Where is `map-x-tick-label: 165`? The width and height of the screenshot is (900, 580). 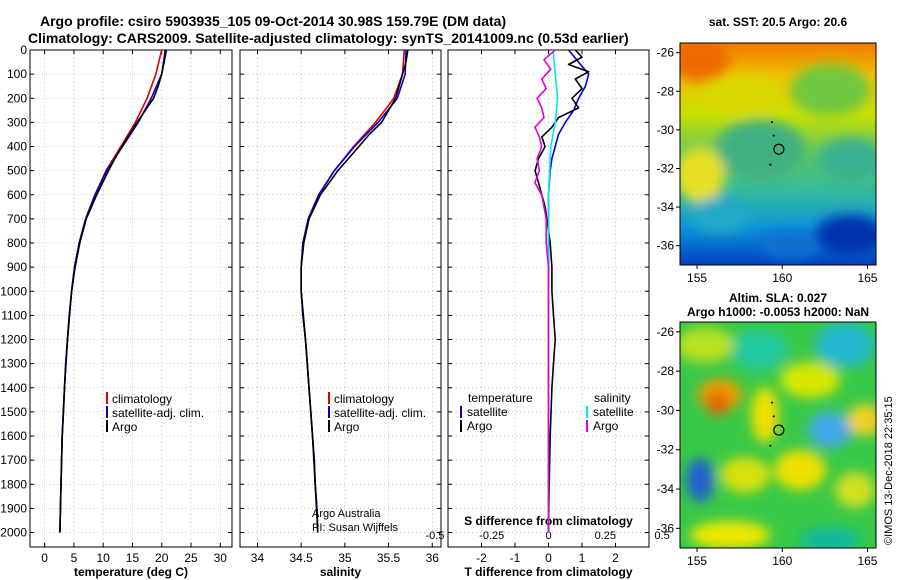 map-x-tick-label: 165 is located at coordinates (867, 278).